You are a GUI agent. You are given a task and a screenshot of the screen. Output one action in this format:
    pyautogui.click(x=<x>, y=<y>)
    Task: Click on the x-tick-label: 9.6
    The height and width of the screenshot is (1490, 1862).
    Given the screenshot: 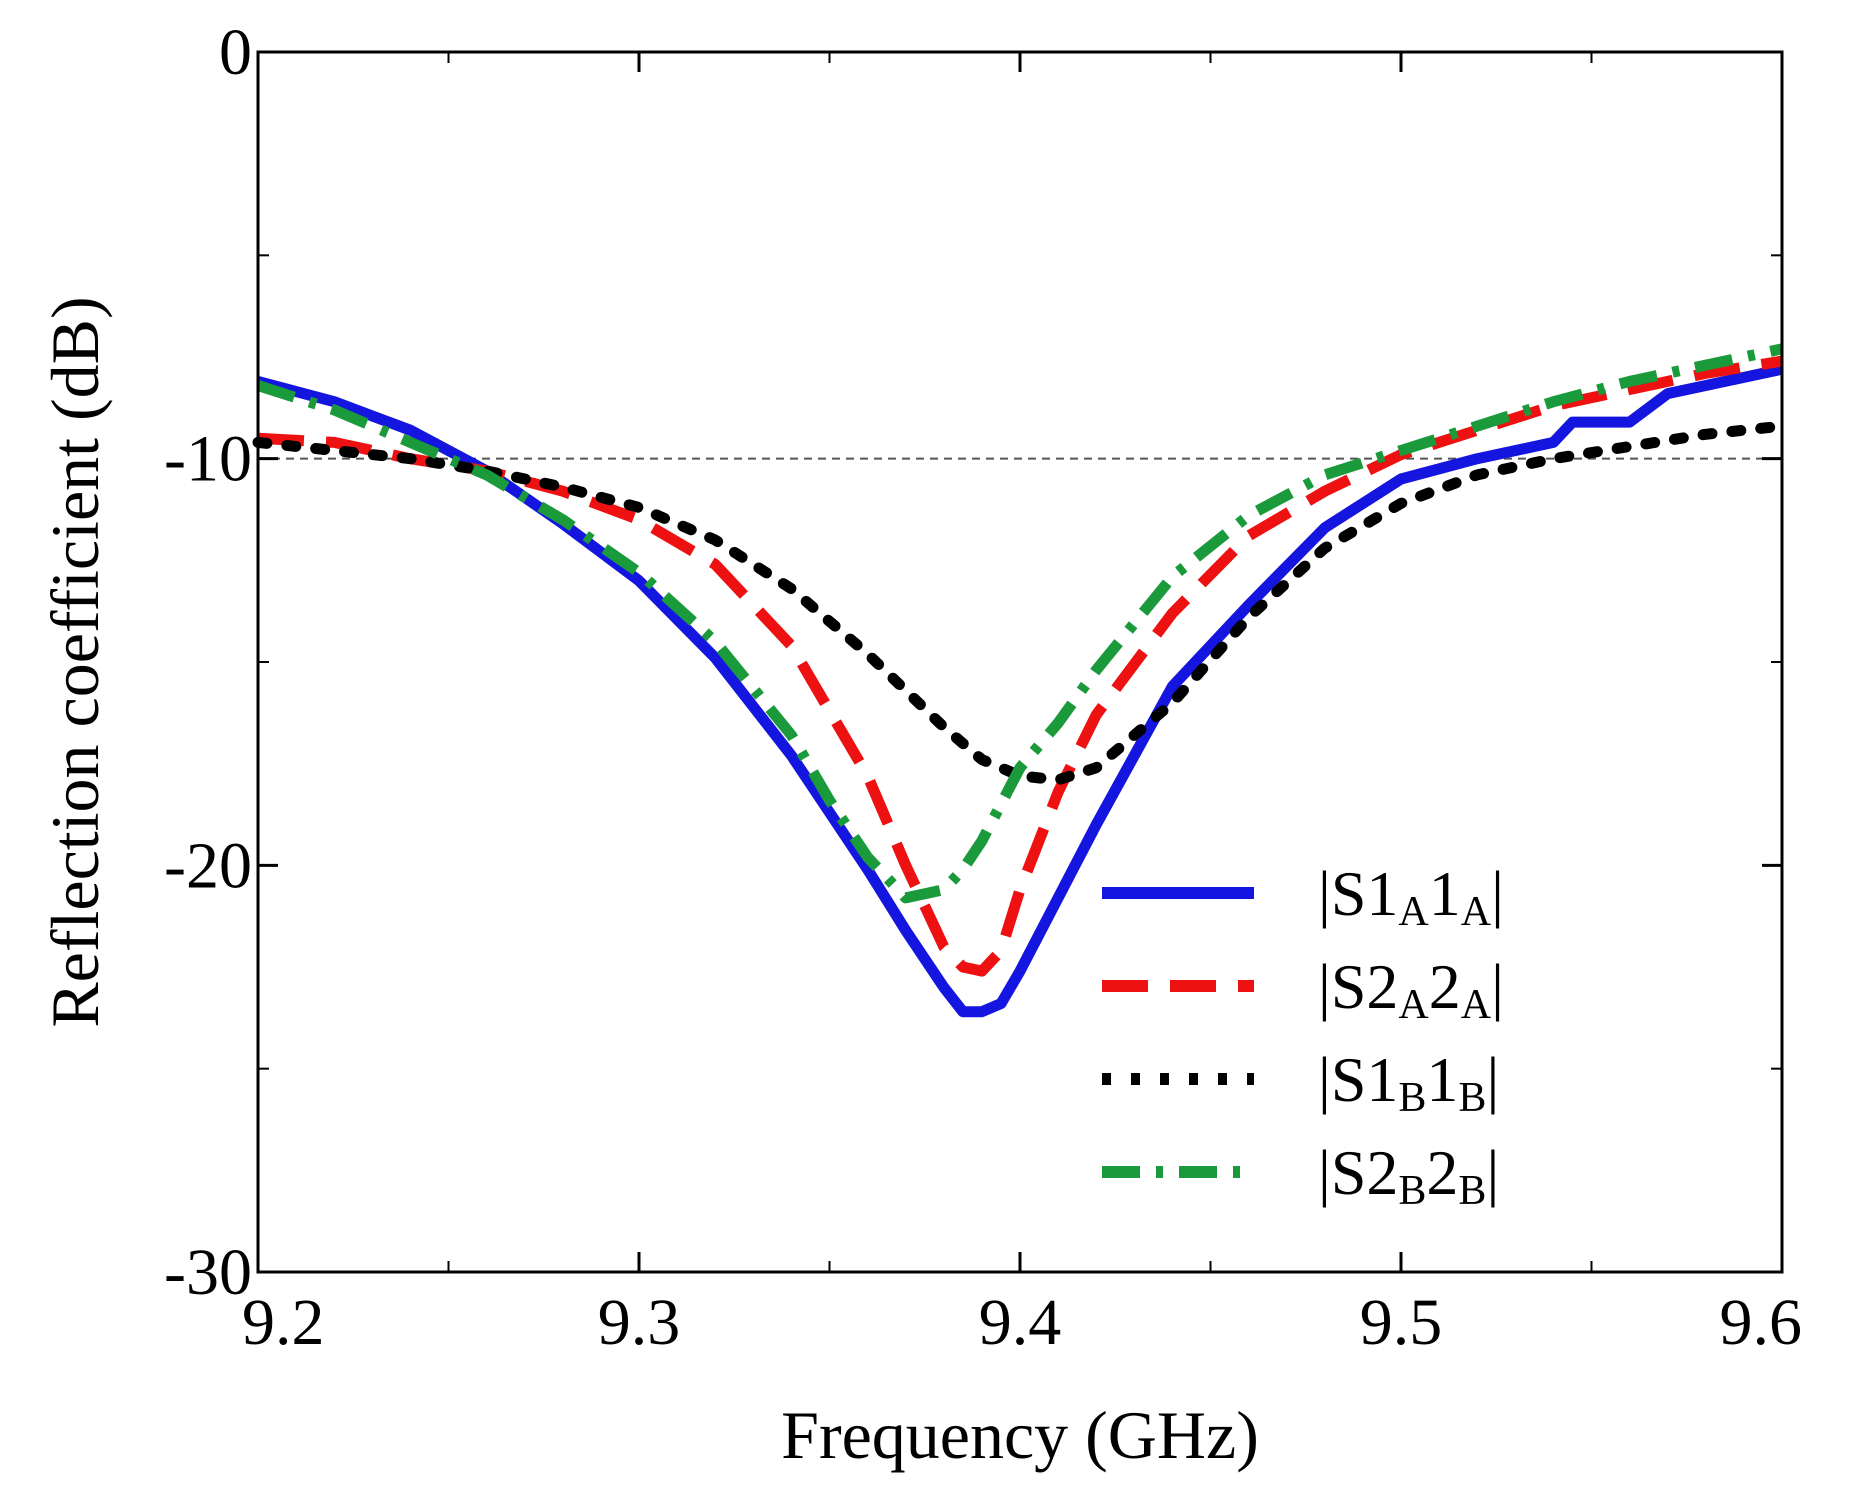 What is the action you would take?
    pyautogui.click(x=1761, y=1322)
    